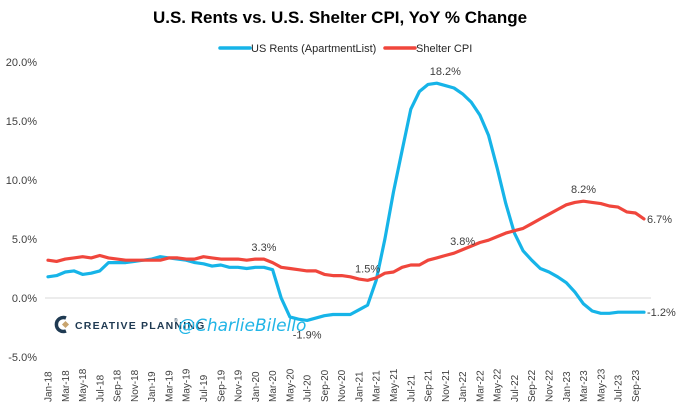 This screenshot has height=406, width=680. Describe the element at coordinates (367, 269) in the screenshot. I see `data-label-shelter-cpi: 1.5%` at that location.